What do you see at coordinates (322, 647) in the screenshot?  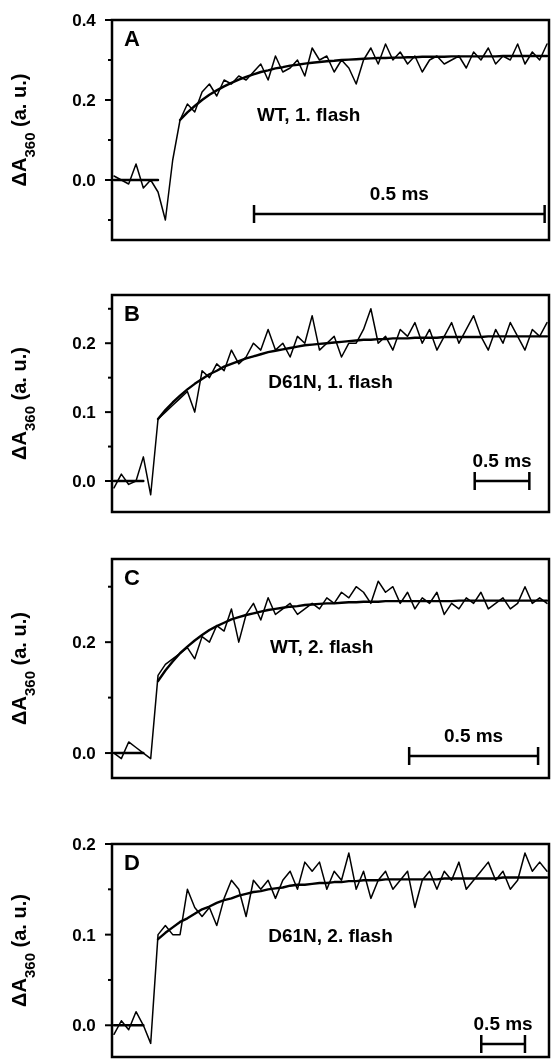 I see `annotation: WT, 2. flash` at bounding box center [322, 647].